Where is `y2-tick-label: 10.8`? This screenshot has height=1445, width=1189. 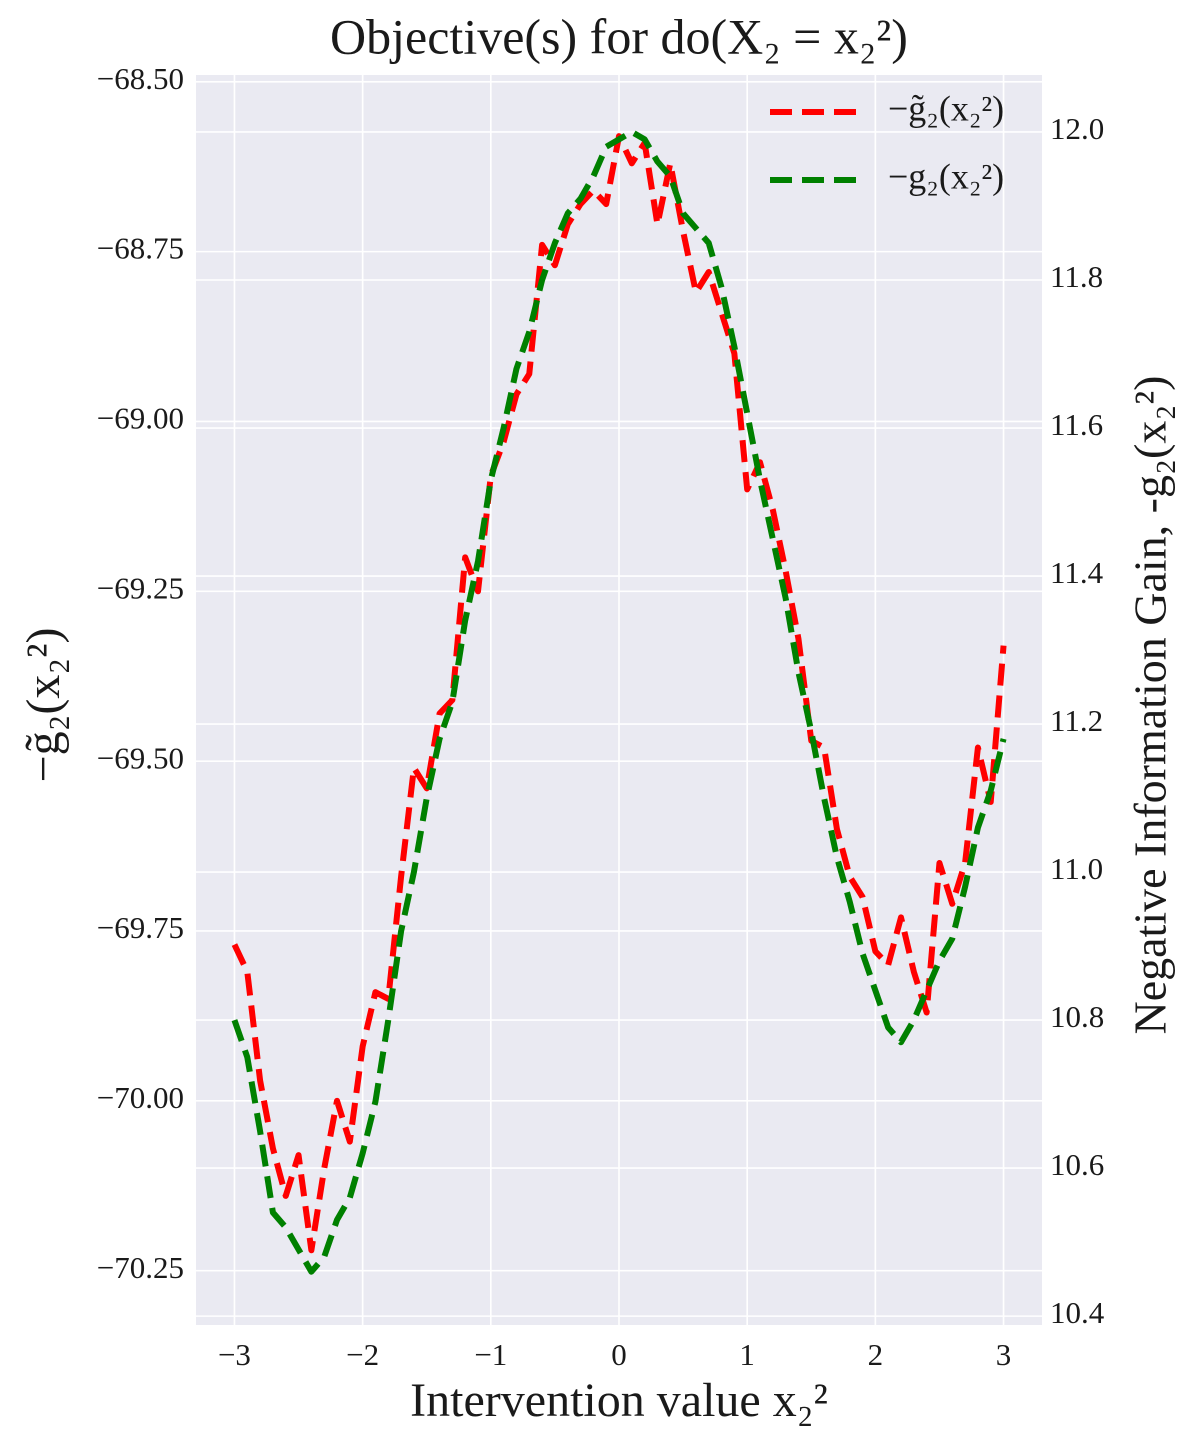 y2-tick-label: 10.8 is located at coordinates (1077, 1016).